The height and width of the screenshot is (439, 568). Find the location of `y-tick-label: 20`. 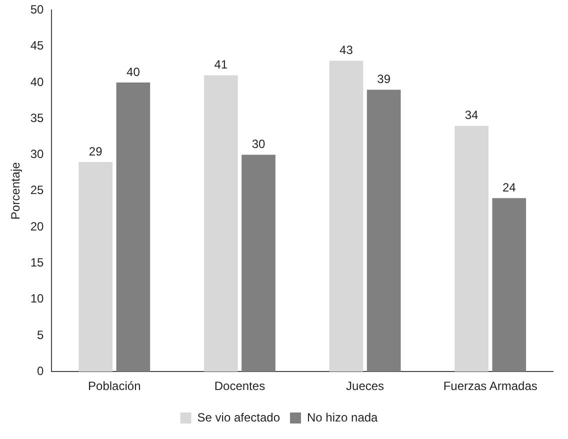

y-tick-label: 20 is located at coordinates (37, 226).